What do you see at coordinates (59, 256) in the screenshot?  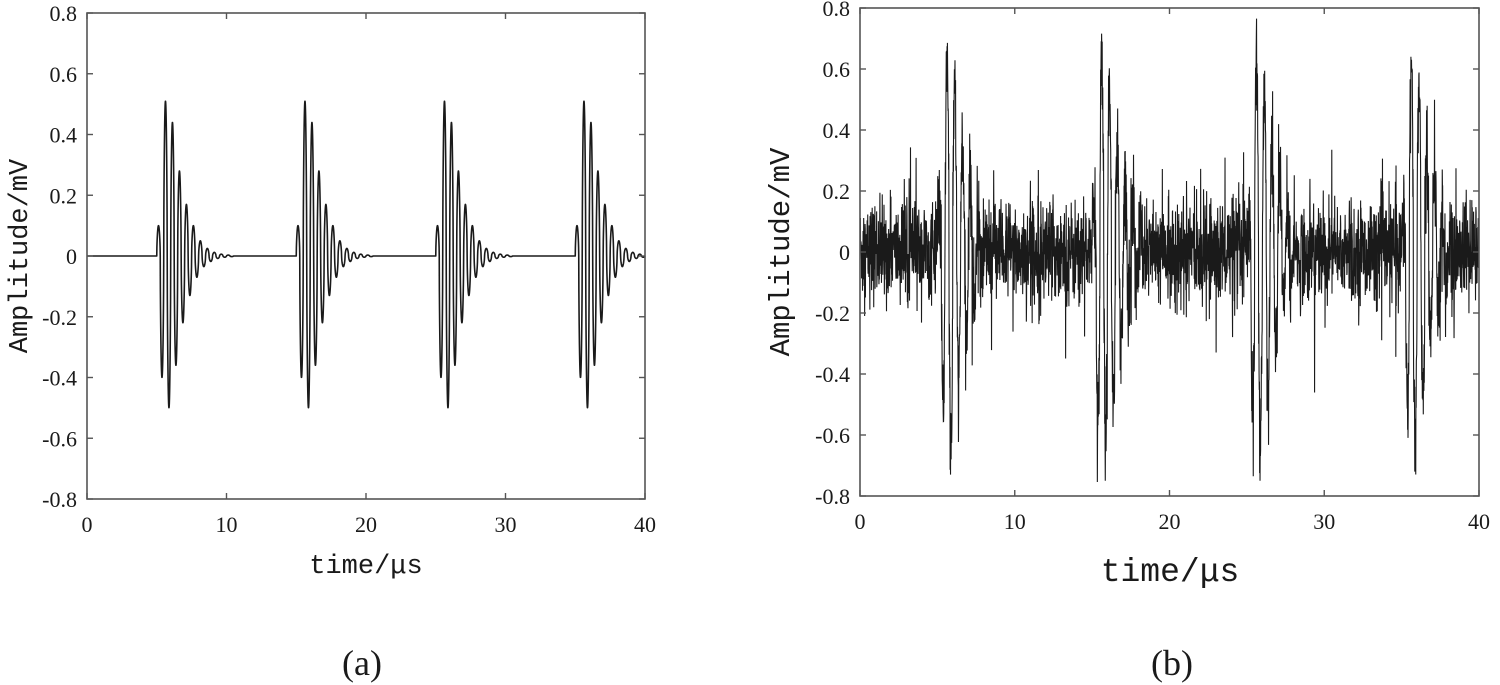 I see `y-tick-labels-a: 0.8 0.6 0.4 0.2 0 -0.2 -0.4 -0.6 -0.8` at bounding box center [59, 256].